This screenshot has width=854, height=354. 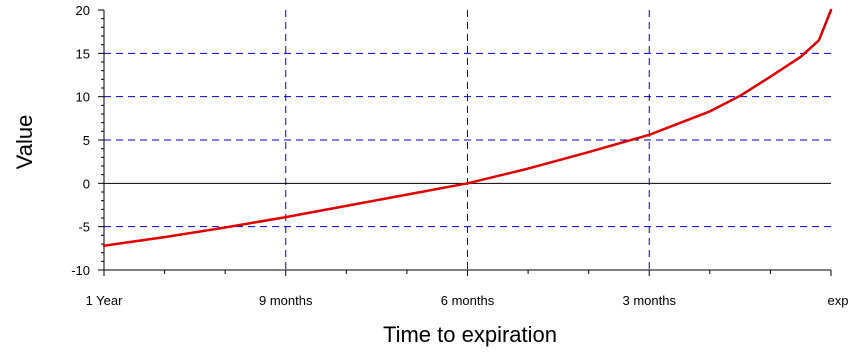 What do you see at coordinates (84, 227) in the screenshot?
I see `y-tick-label: -5` at bounding box center [84, 227].